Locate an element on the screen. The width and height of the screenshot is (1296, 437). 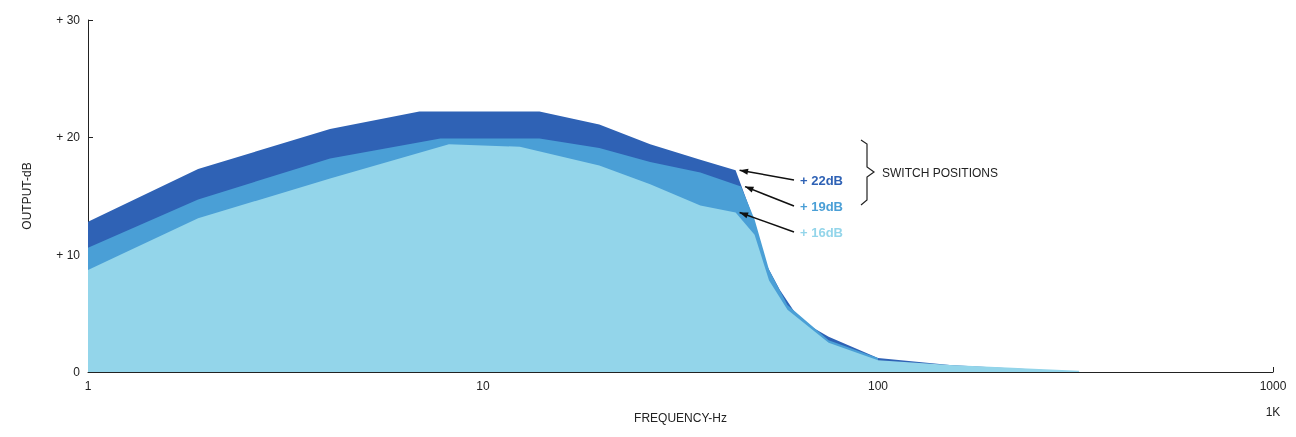
text: 1K is located at coordinates (1273, 412).